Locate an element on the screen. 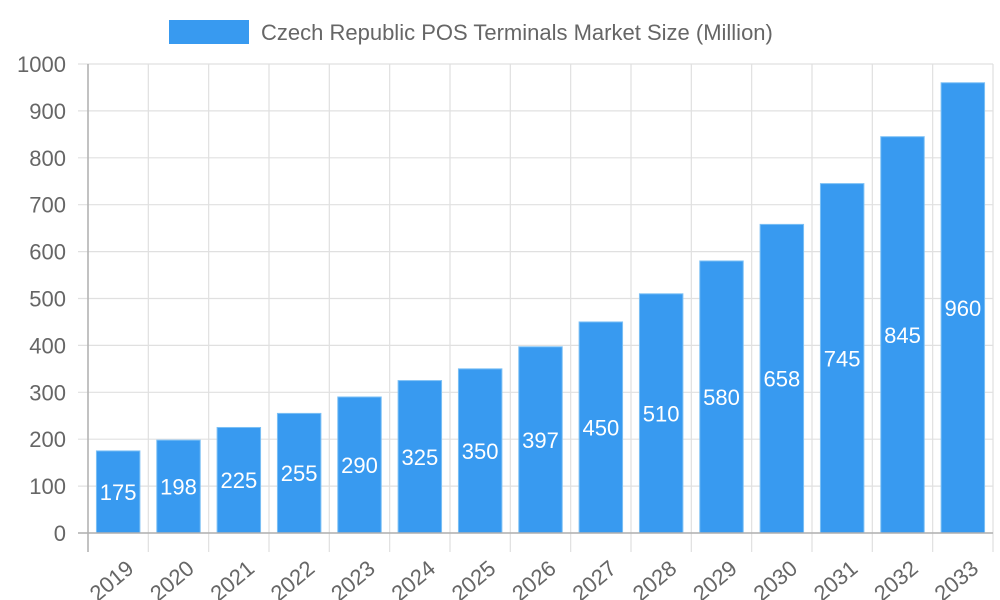  x-tick-label: 2020 is located at coordinates (172, 577).